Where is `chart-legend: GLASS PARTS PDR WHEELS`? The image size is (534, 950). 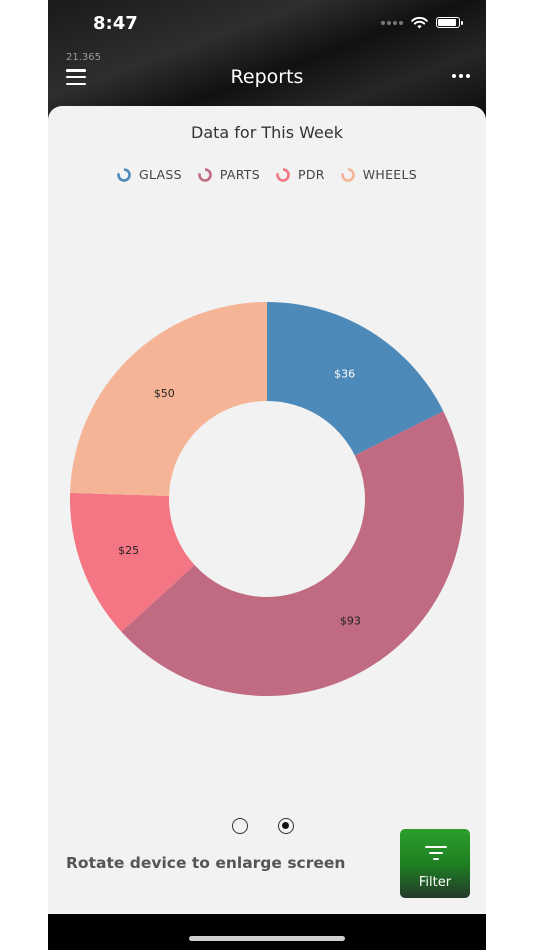
chart-legend: GLASS PARTS PDR WHEELS is located at coordinates (267, 174).